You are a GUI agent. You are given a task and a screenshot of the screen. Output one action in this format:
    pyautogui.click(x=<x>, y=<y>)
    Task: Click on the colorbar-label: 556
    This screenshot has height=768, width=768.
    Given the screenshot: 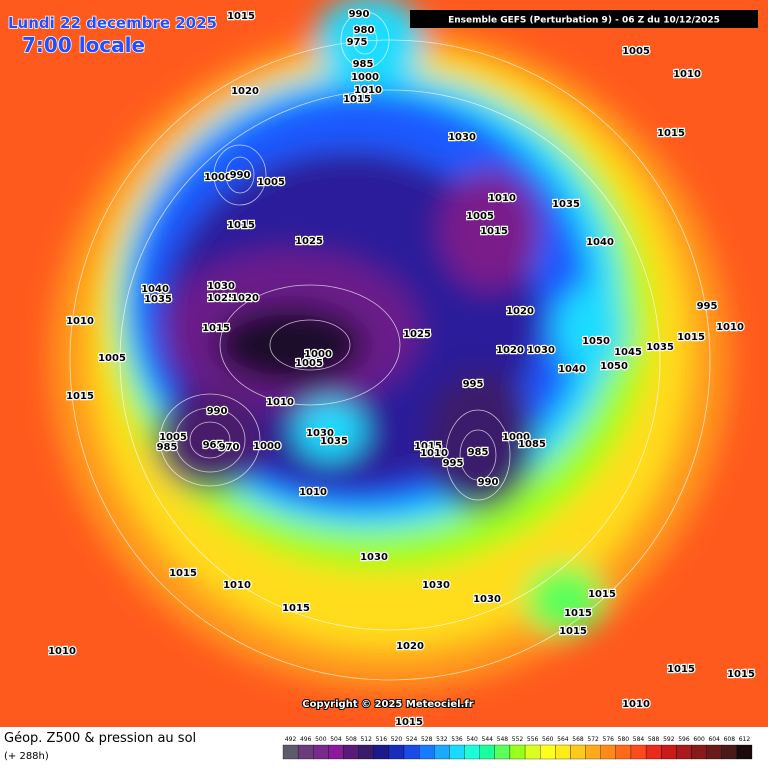 What is the action you would take?
    pyautogui.click(x=533, y=739)
    